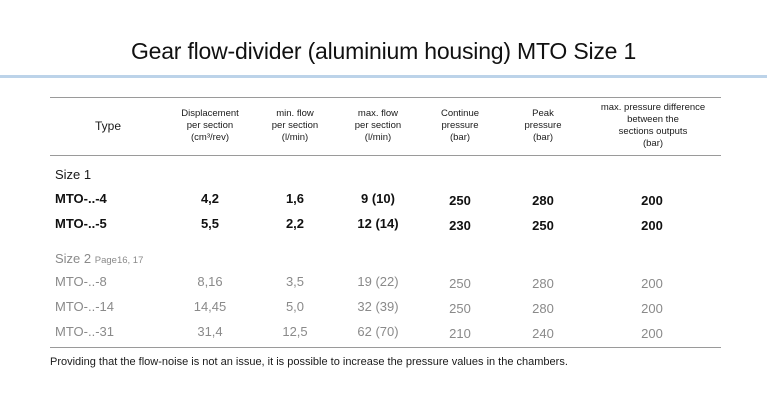 The height and width of the screenshot is (419, 767). What do you see at coordinates (378, 198) in the screenshot?
I see `size1-row1-max-flow: 9 (10)` at bounding box center [378, 198].